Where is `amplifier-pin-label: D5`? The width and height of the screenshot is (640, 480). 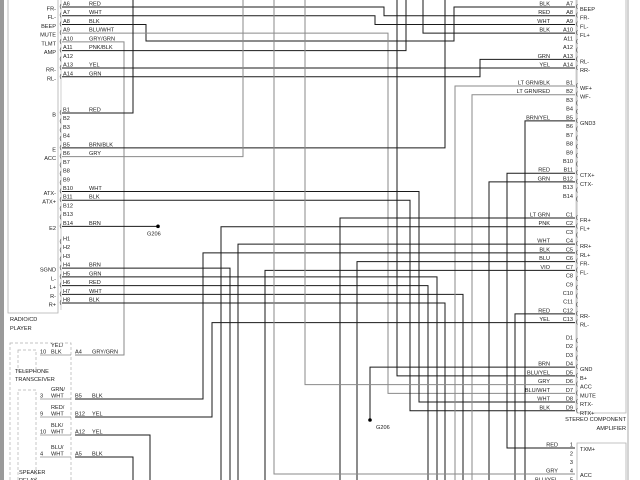 amplifier-pin-label: D5 is located at coordinates (569, 373).